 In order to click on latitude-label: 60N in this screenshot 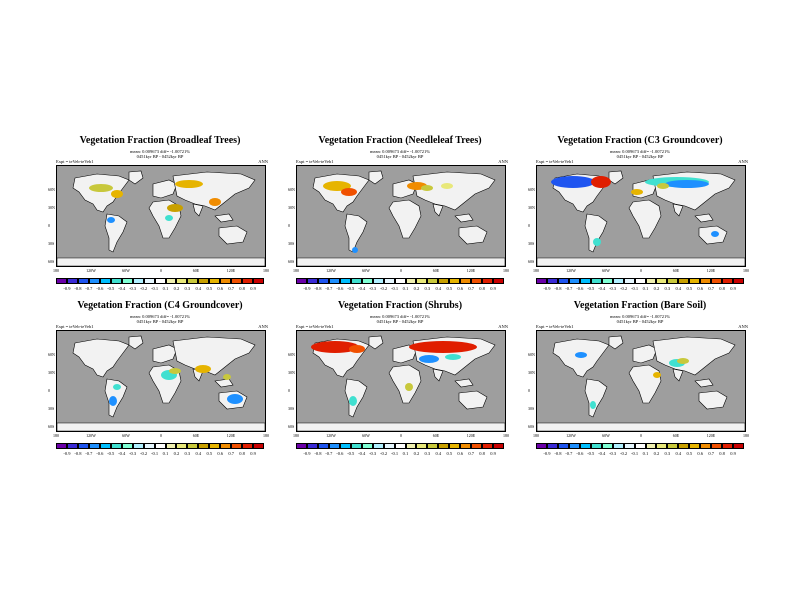, I will do `click(51, 354)`.